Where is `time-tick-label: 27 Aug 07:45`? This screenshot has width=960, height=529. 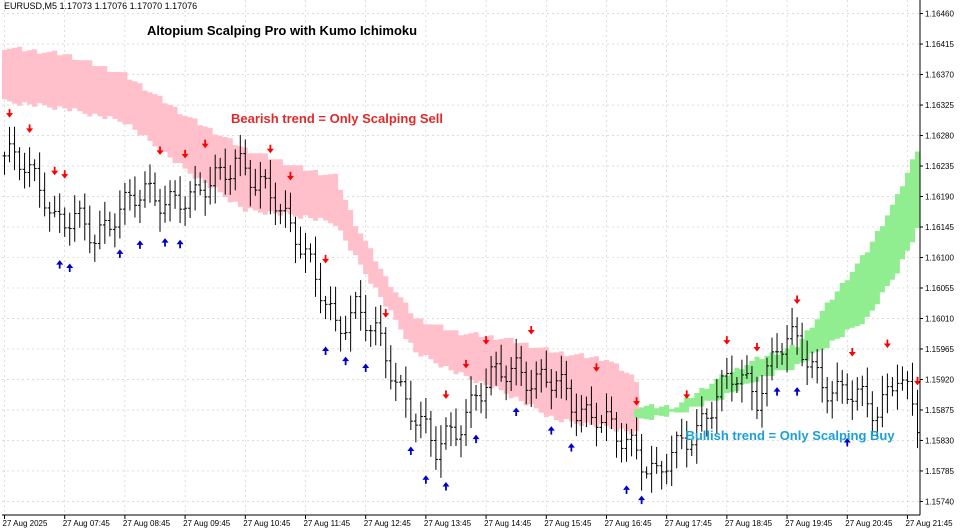 time-tick-label: 27 Aug 07:45 is located at coordinates (87, 523).